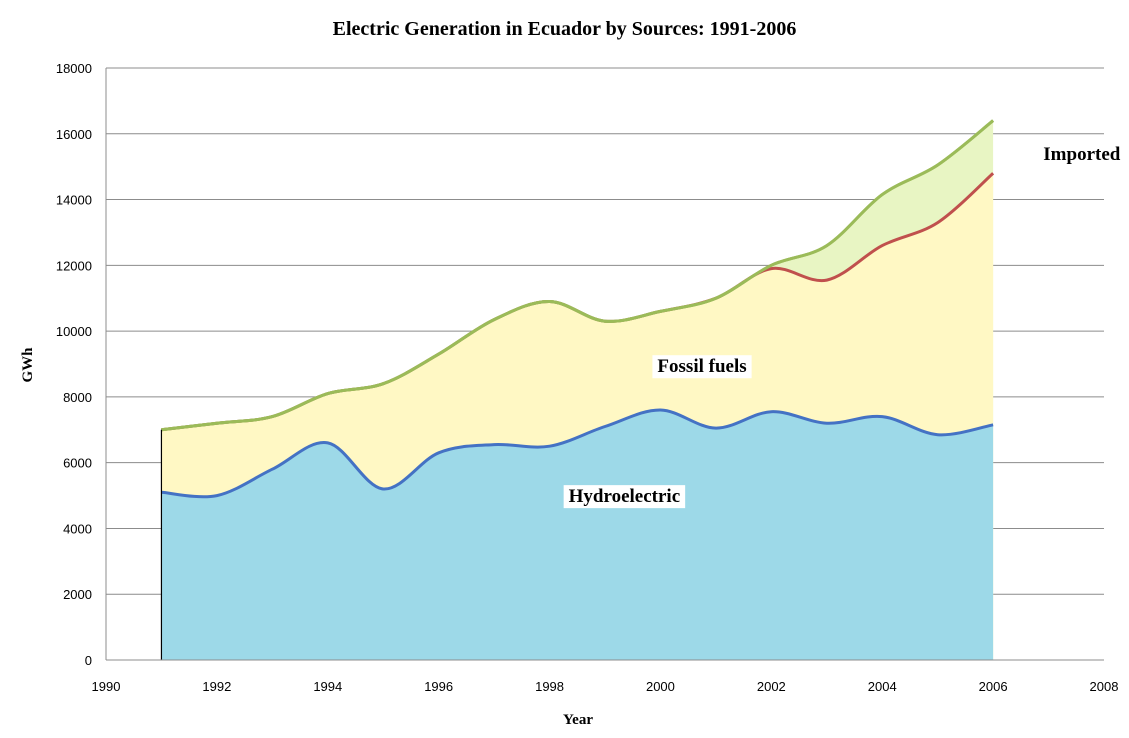 The width and height of the screenshot is (1129, 738). I want to click on y-tick-label: 4000, so click(77, 528).